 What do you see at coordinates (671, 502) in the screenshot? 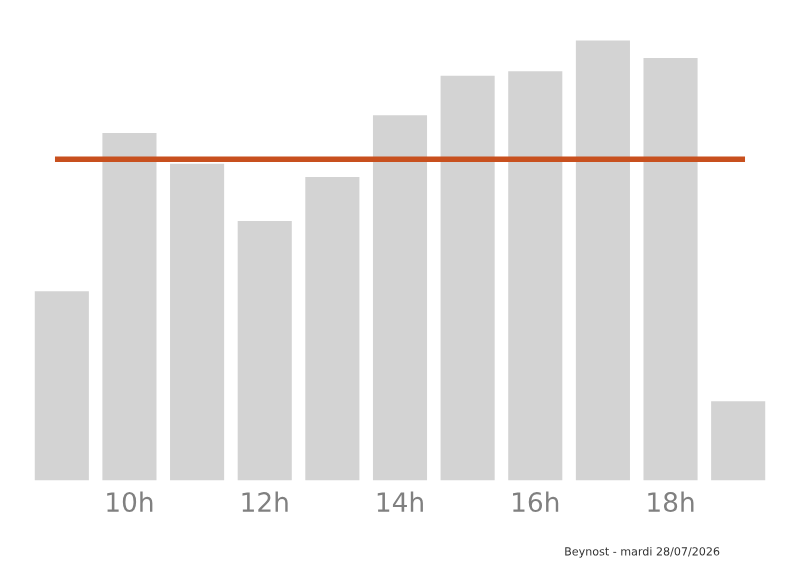
I see `x-tick-label: 18h` at bounding box center [671, 502].